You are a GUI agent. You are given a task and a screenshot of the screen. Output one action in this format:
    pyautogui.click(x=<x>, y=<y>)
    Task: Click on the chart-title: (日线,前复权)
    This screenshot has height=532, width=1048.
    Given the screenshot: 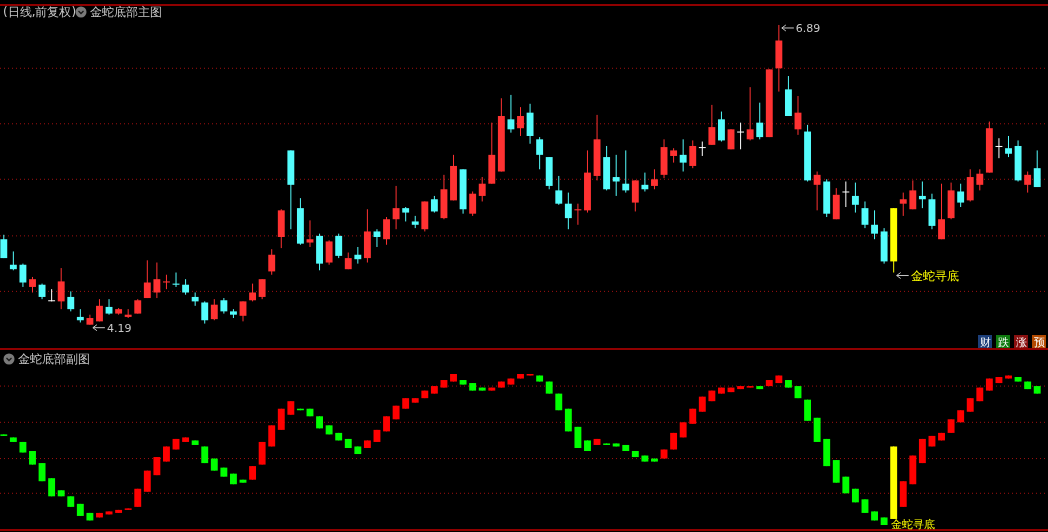 What is the action you would take?
    pyautogui.click(x=40, y=12)
    